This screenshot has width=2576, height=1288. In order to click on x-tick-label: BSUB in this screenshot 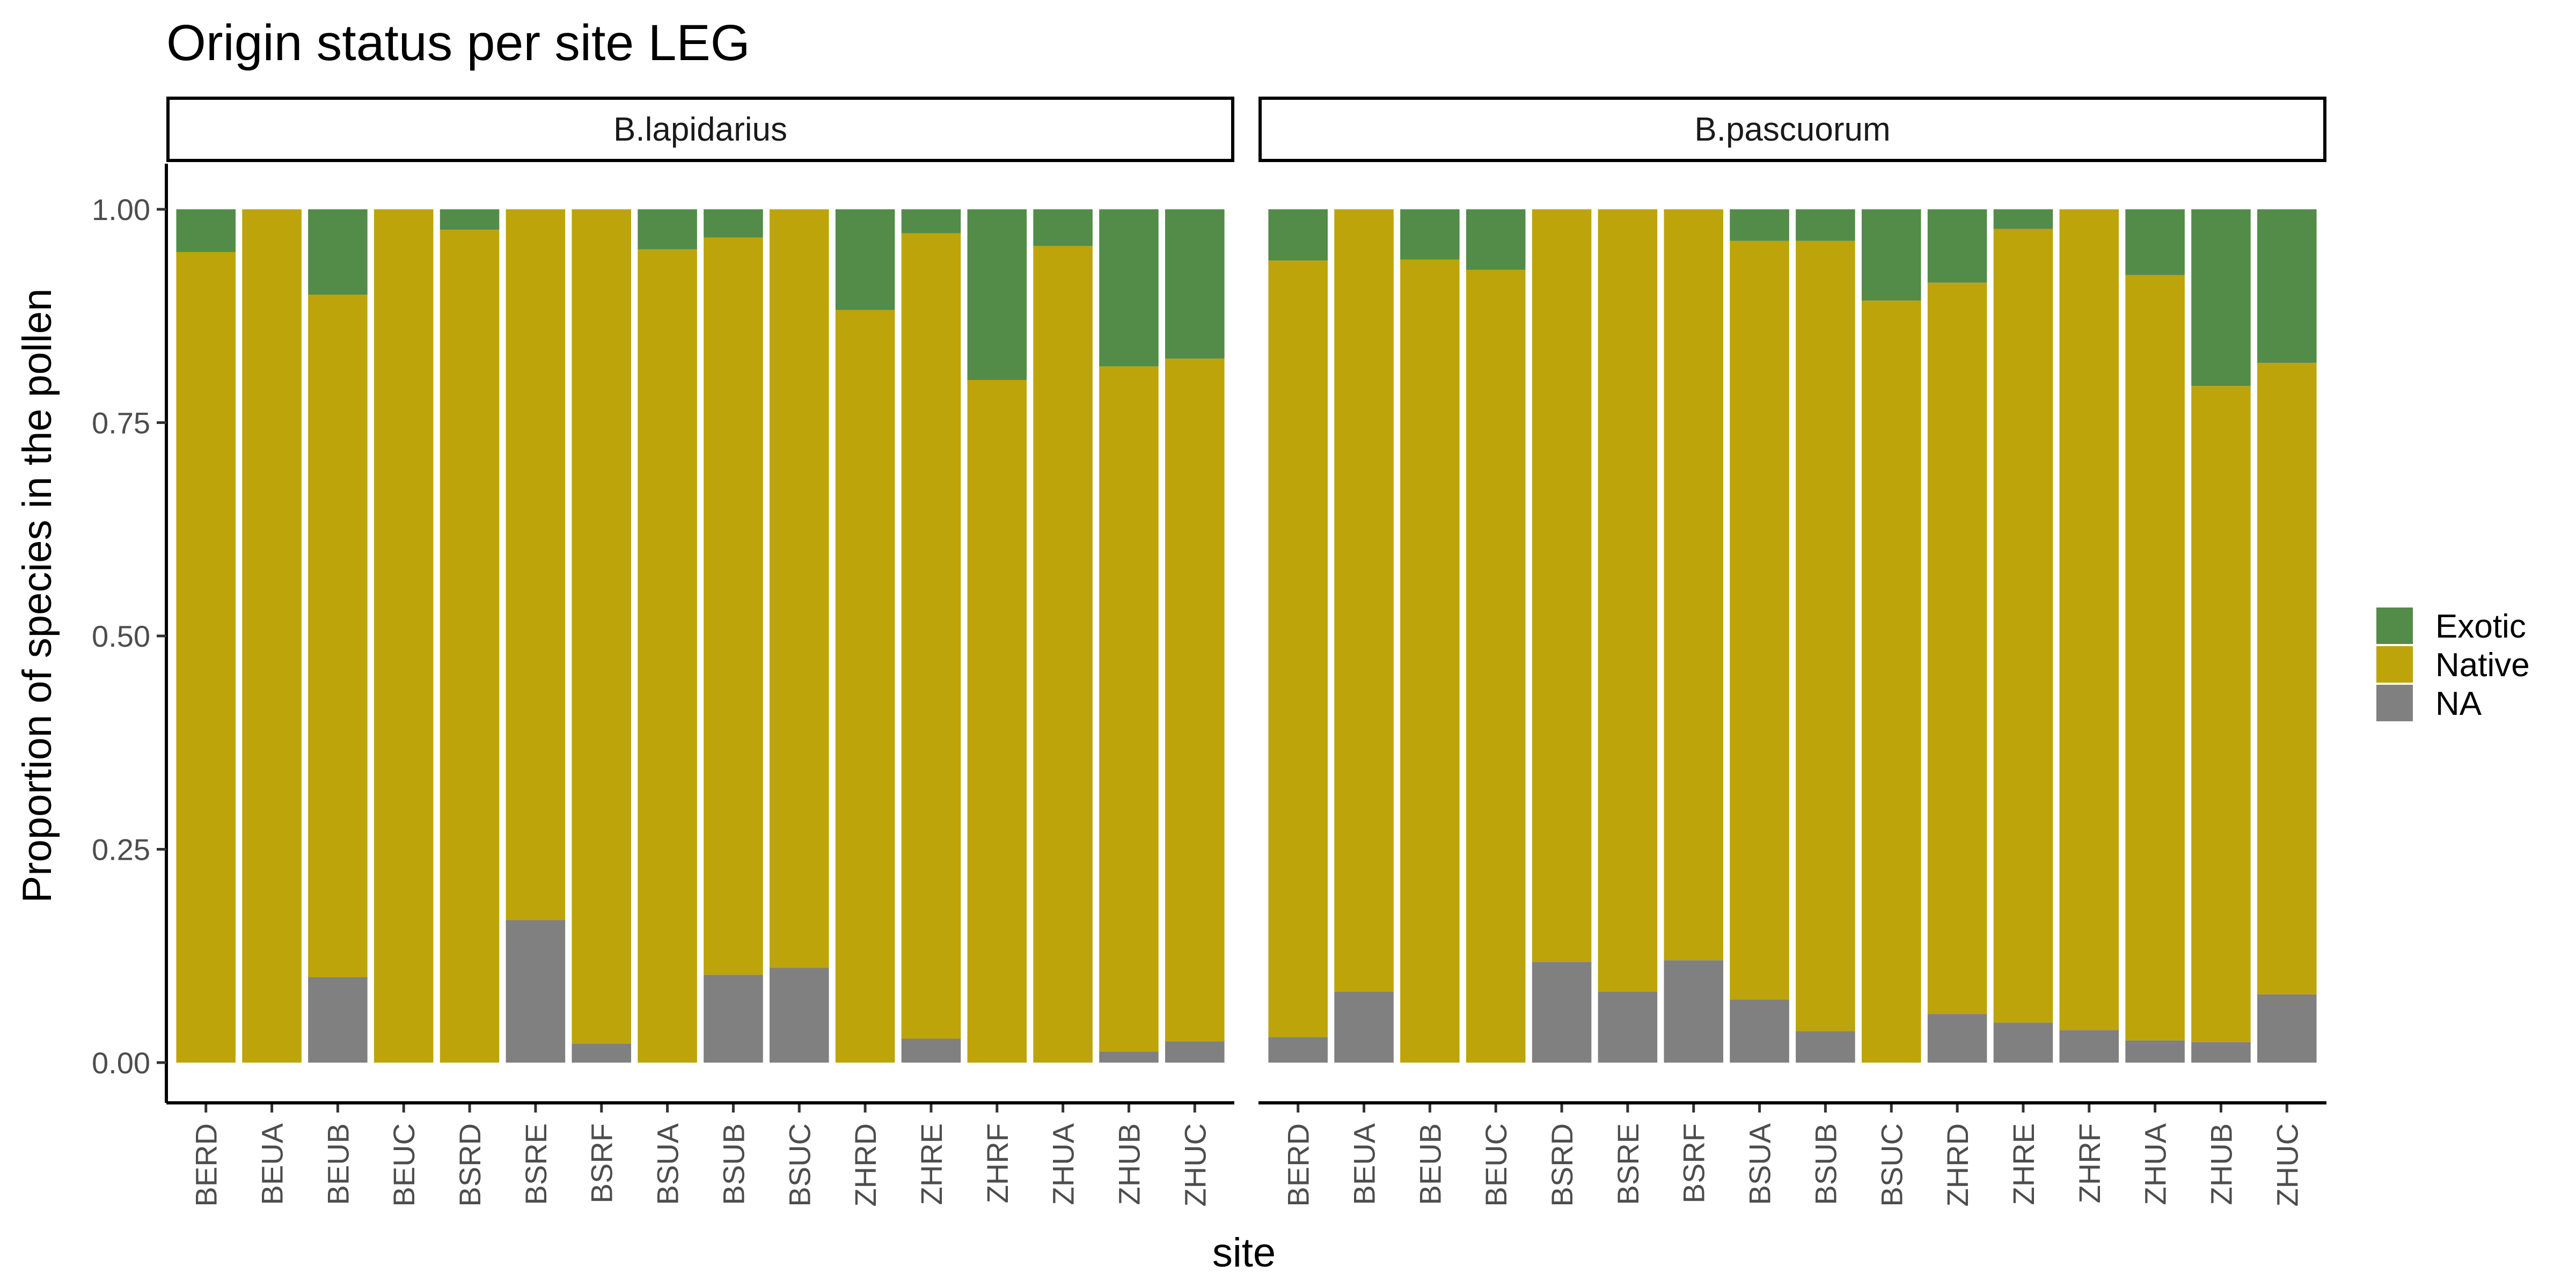, I will do `click(1825, 1164)`.